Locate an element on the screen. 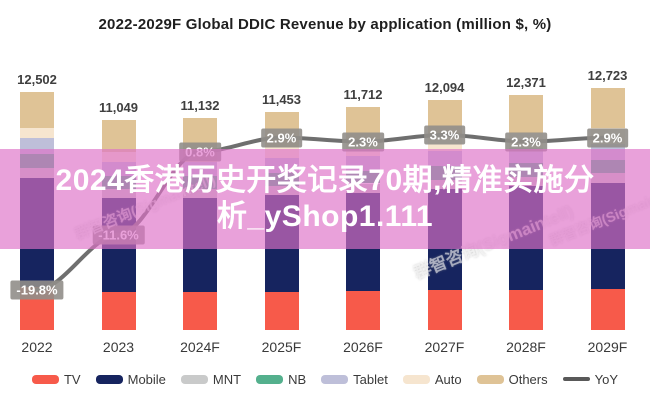 The width and height of the screenshot is (650, 400). x-axis-label-2027f: 2027F is located at coordinates (444, 347).